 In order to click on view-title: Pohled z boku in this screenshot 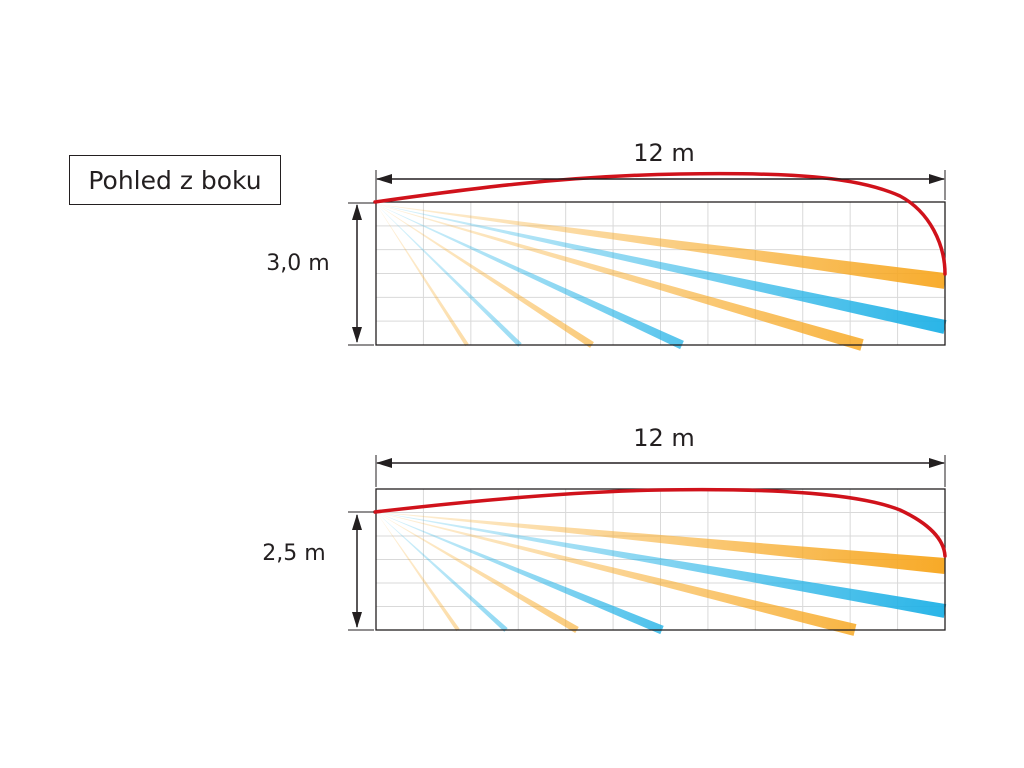, I will do `click(175, 180)`.